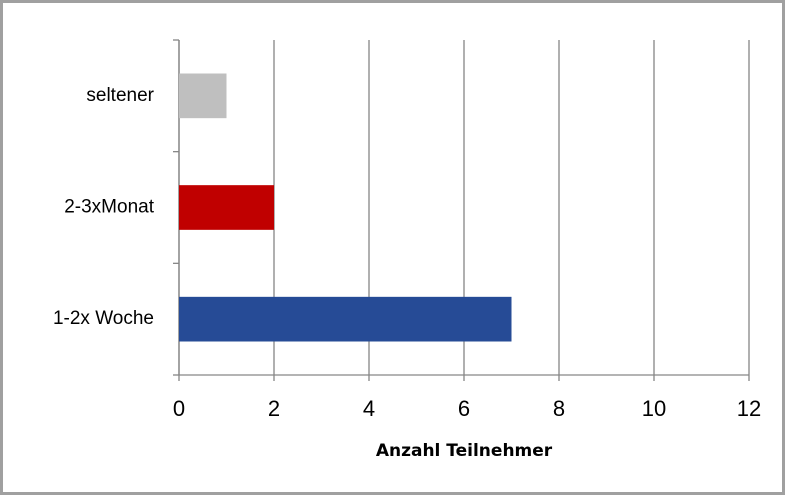 The image size is (785, 495). What do you see at coordinates (749, 408) in the screenshot?
I see `x-tick-label: 12` at bounding box center [749, 408].